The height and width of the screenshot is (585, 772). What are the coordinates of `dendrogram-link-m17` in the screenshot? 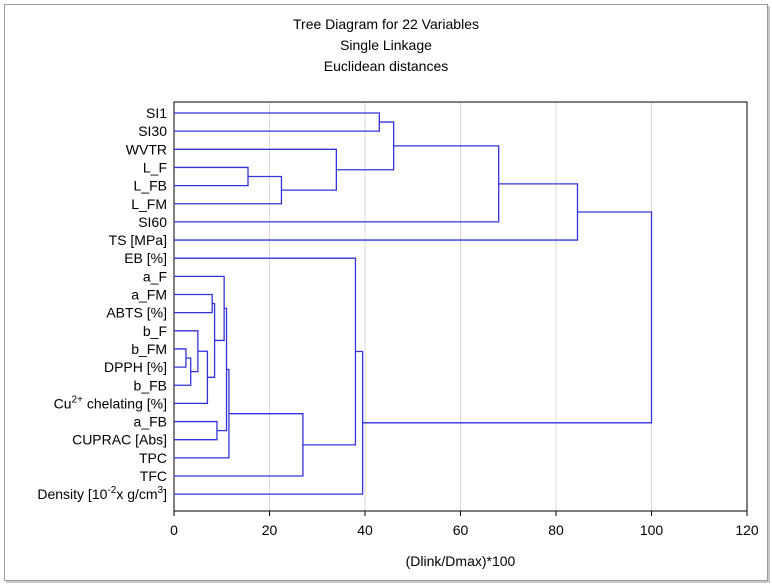 It's located at (277, 122).